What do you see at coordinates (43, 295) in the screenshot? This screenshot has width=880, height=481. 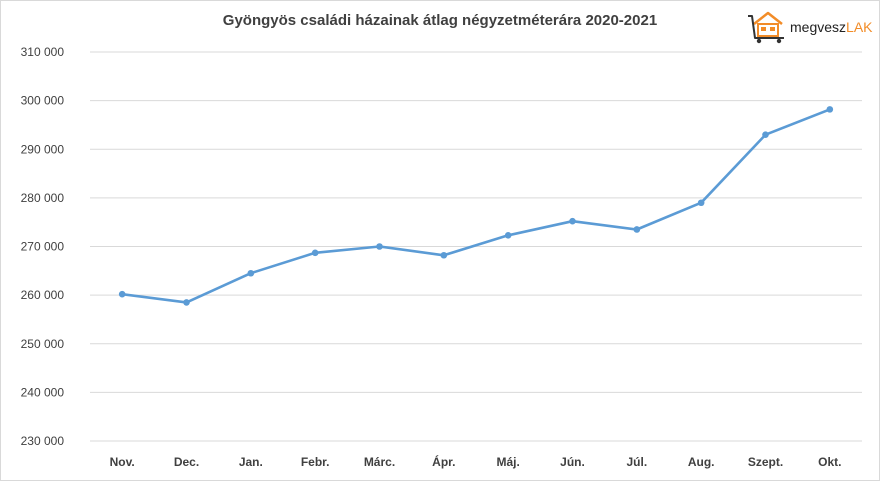 I see `y-tick-label: 260 000` at bounding box center [43, 295].